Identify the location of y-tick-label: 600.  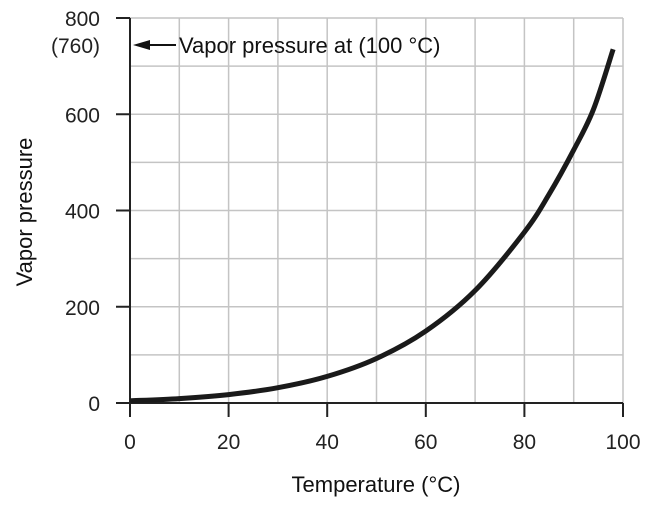
(82, 115).